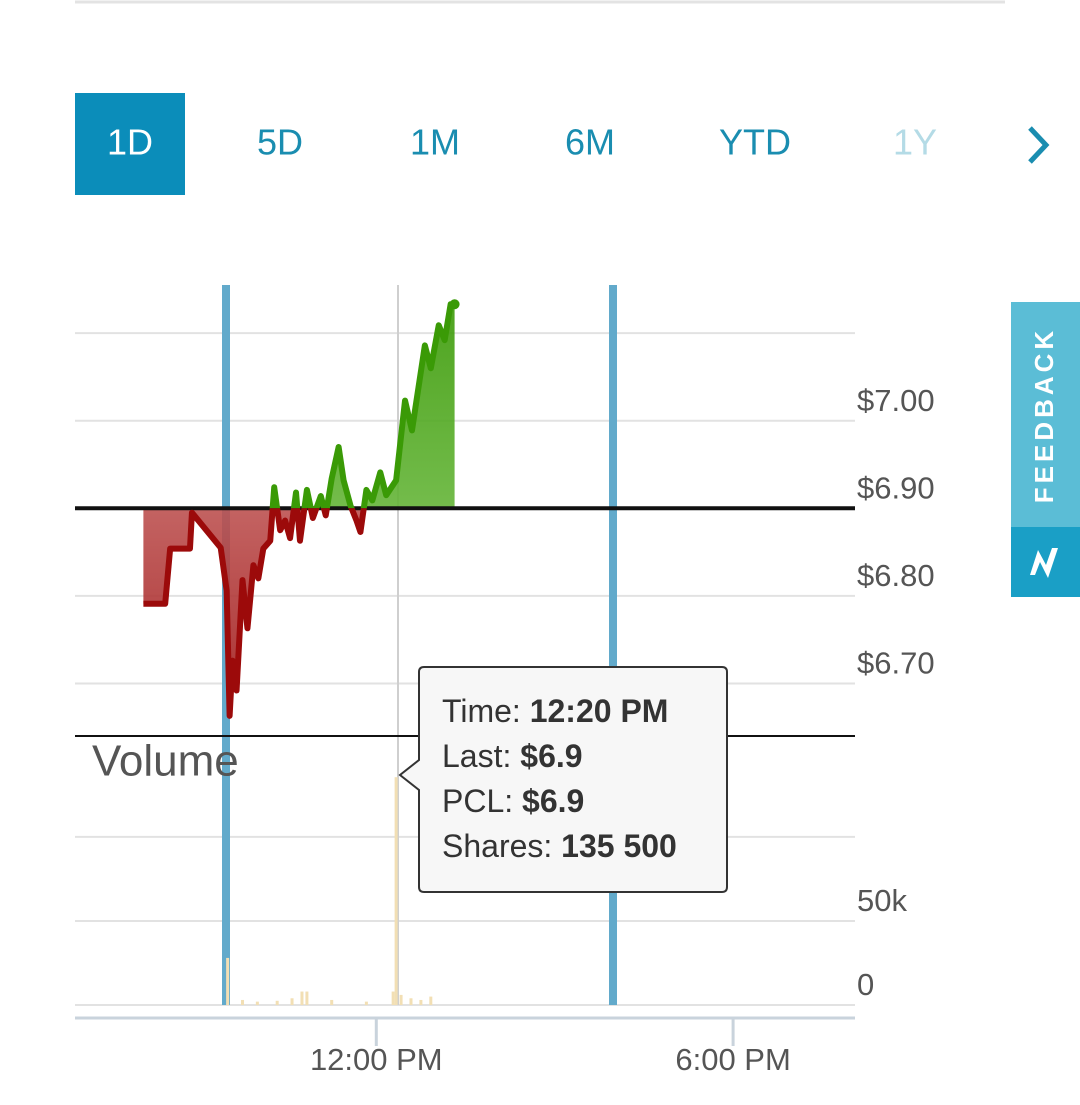  What do you see at coordinates (732, 1059) in the screenshot?
I see `x-tick-label: 6:00 PM` at bounding box center [732, 1059].